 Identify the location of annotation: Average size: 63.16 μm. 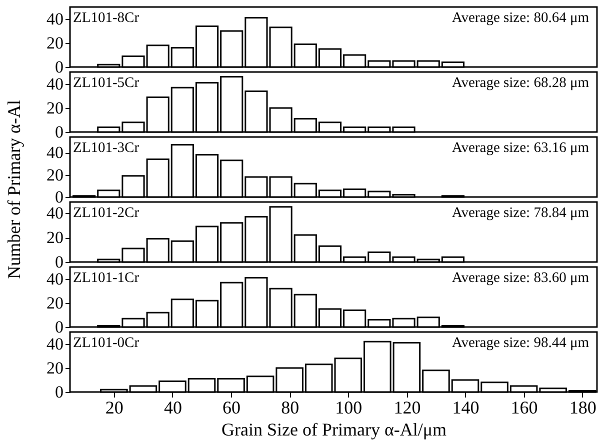
(521, 148).